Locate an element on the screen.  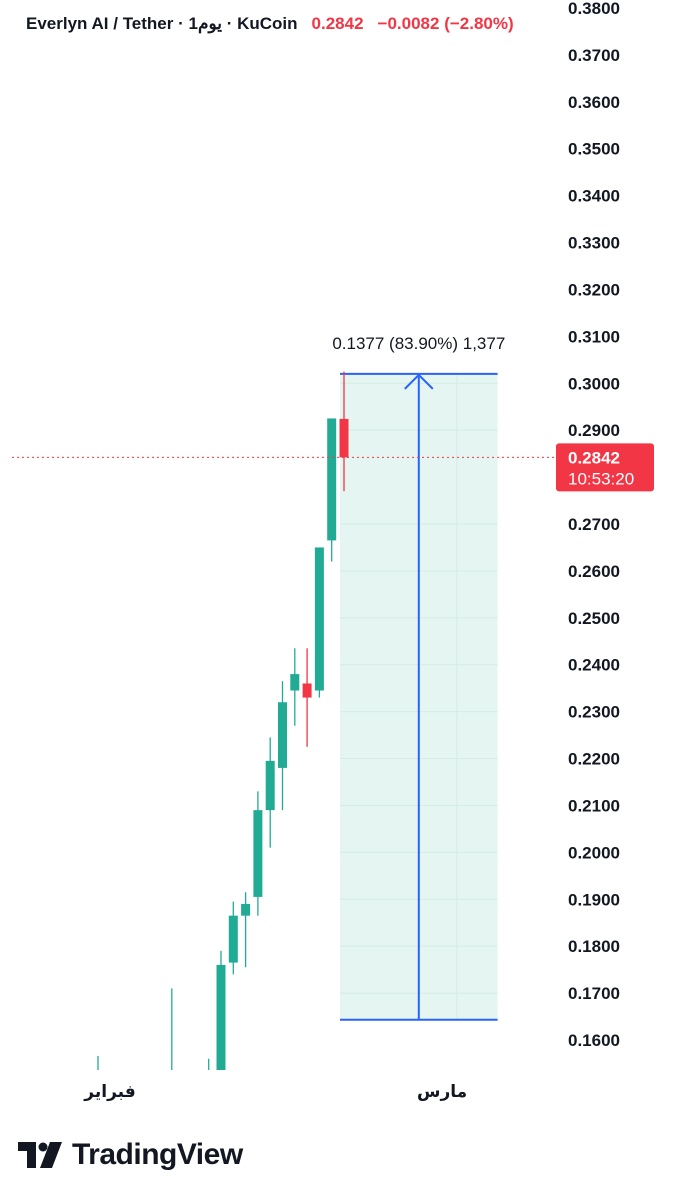
y-tick-label: 0.2000 is located at coordinates (594, 852).